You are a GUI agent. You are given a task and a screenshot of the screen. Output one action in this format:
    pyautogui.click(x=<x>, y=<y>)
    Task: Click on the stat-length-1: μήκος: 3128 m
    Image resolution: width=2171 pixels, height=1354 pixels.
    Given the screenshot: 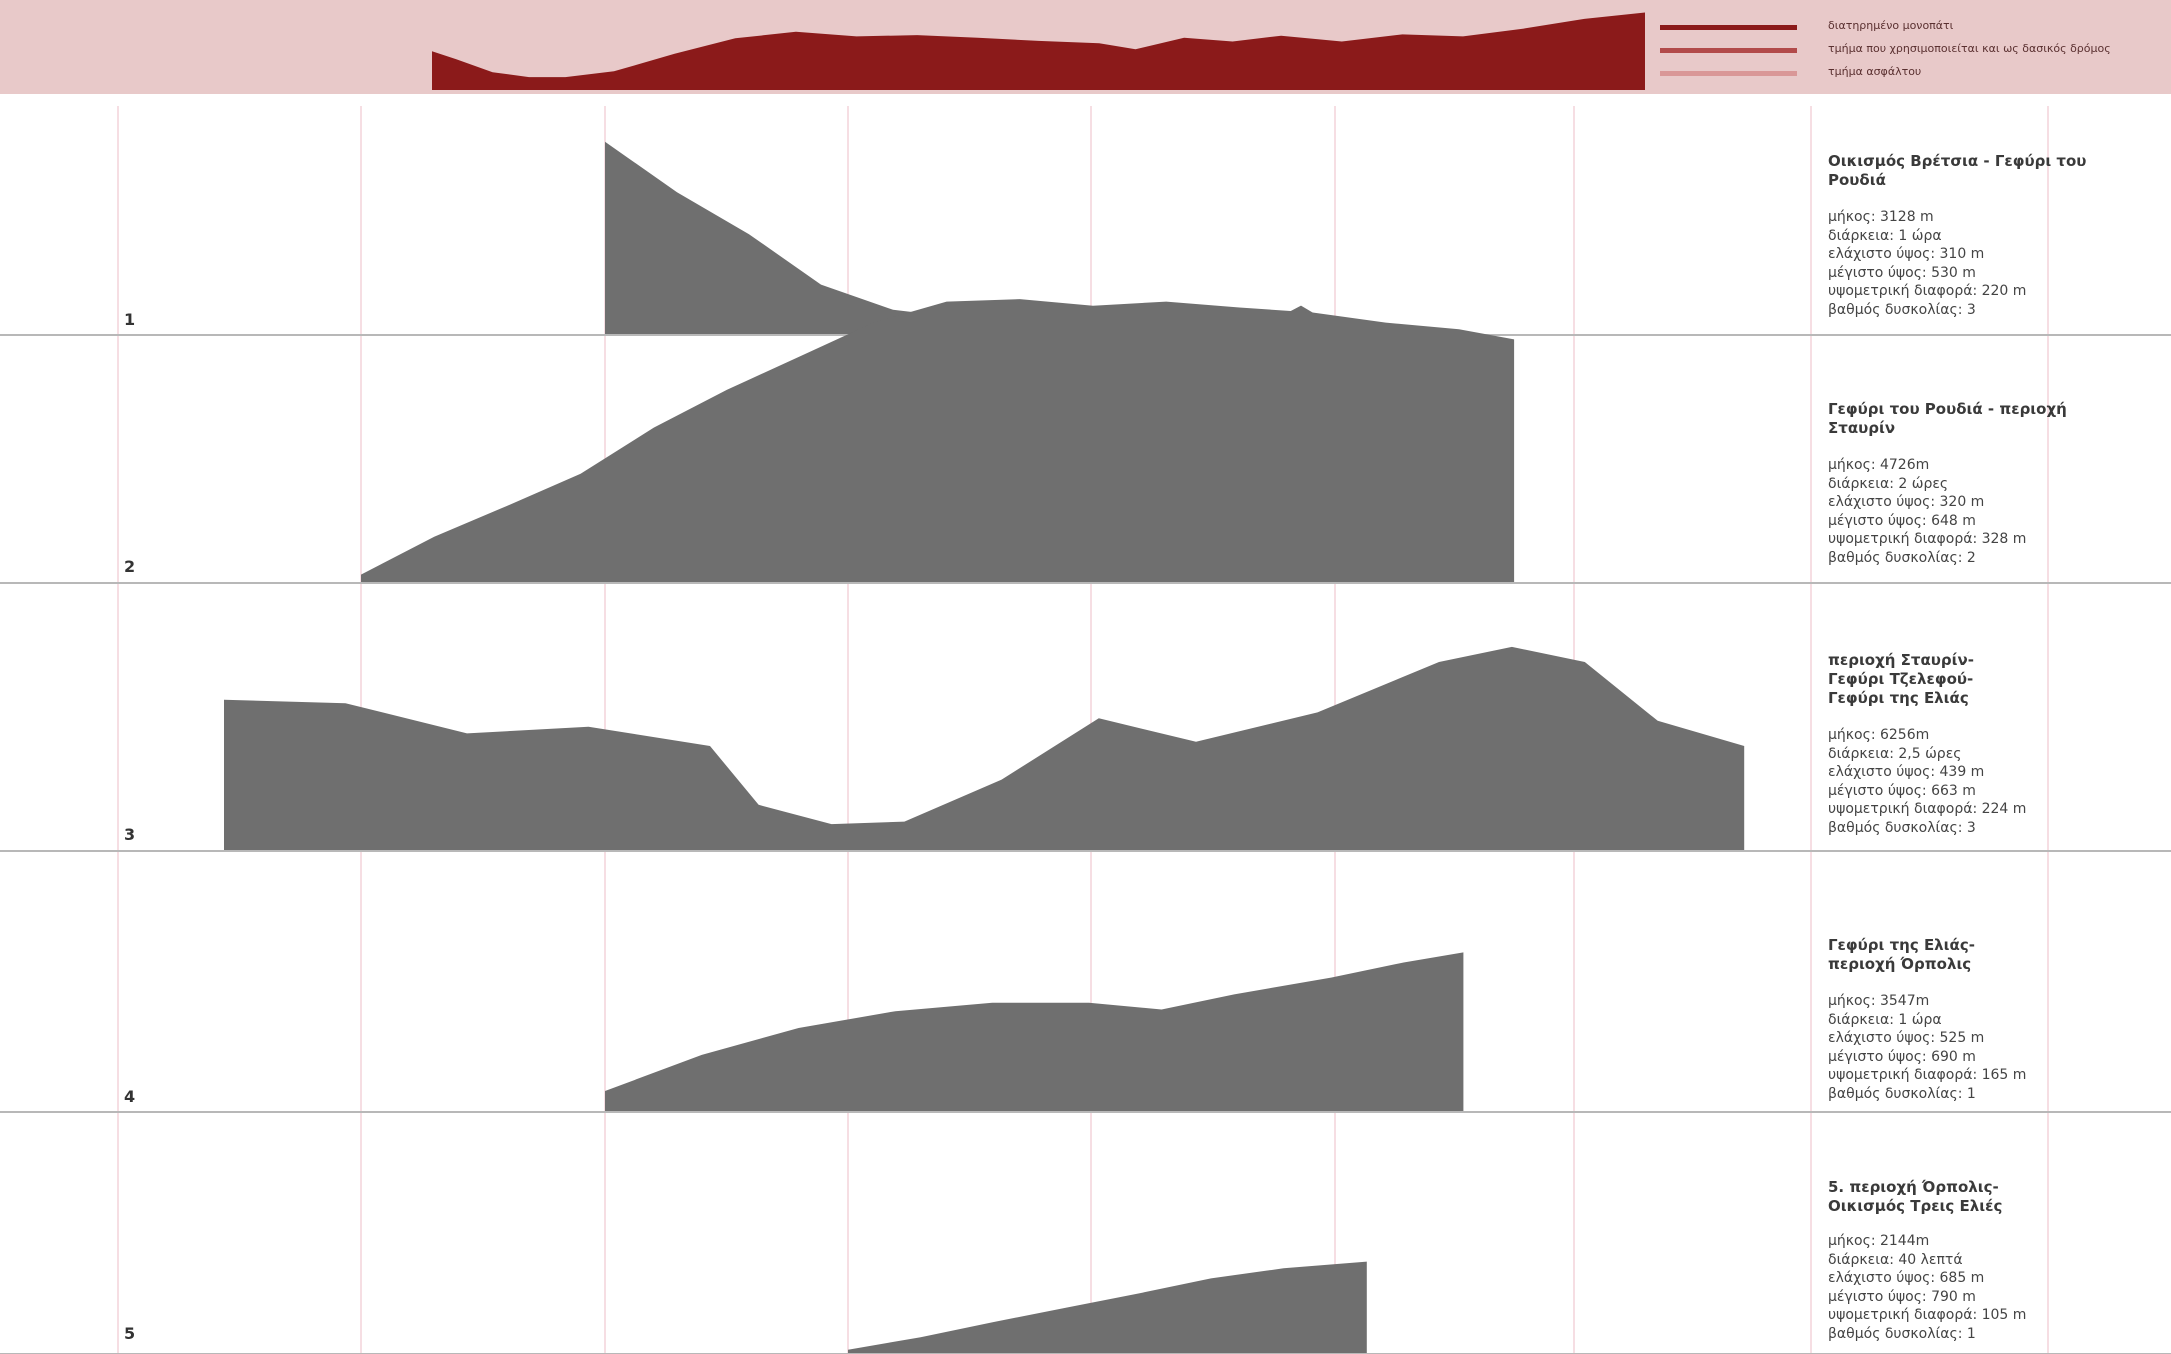 What is the action you would take?
    pyautogui.click(x=1881, y=217)
    